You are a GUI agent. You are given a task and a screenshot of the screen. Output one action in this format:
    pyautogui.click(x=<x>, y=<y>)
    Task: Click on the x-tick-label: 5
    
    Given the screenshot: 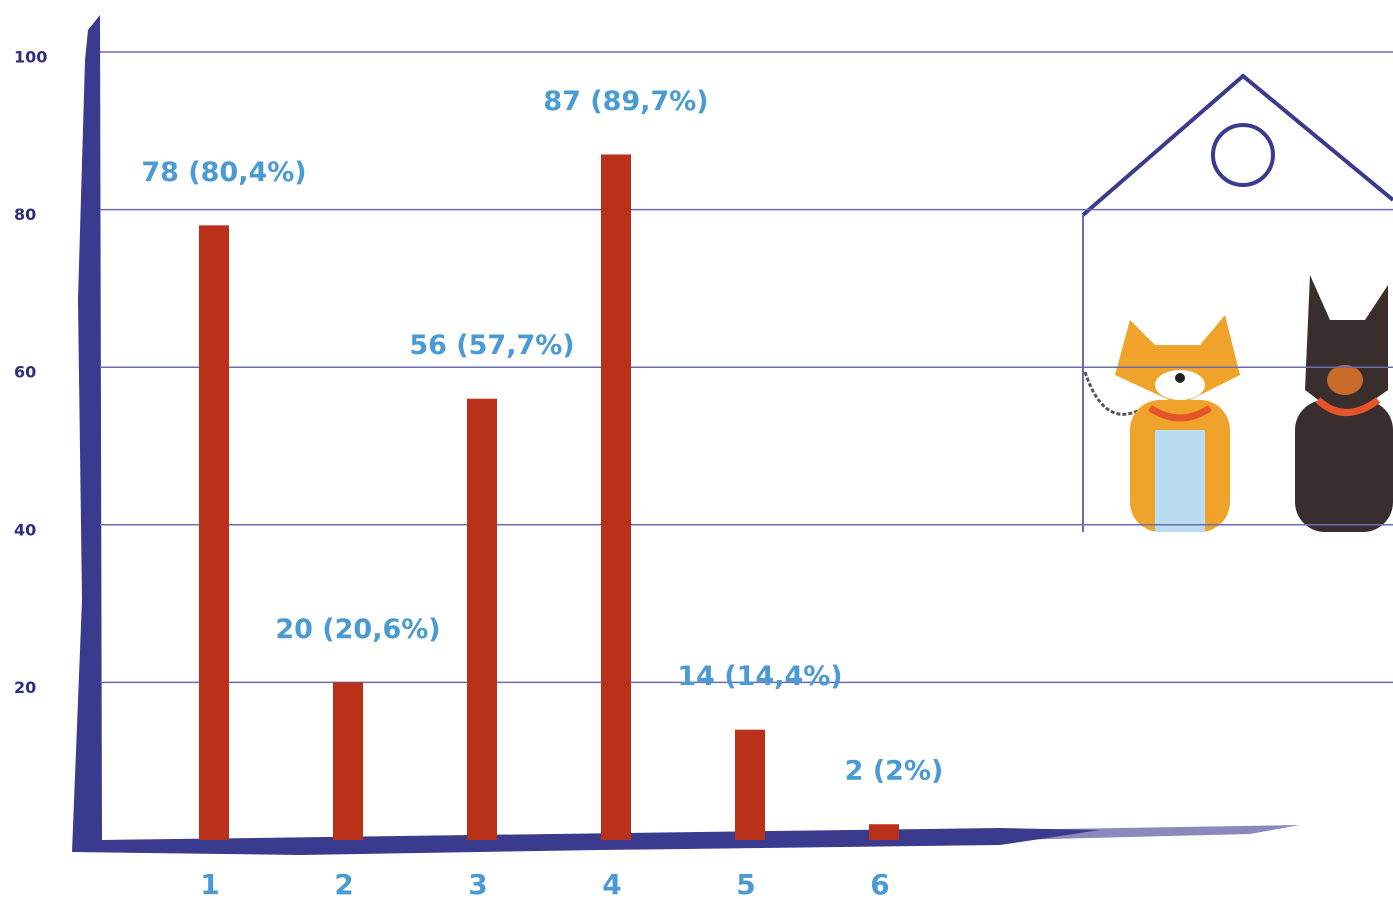 What is the action you would take?
    pyautogui.click(x=745, y=883)
    